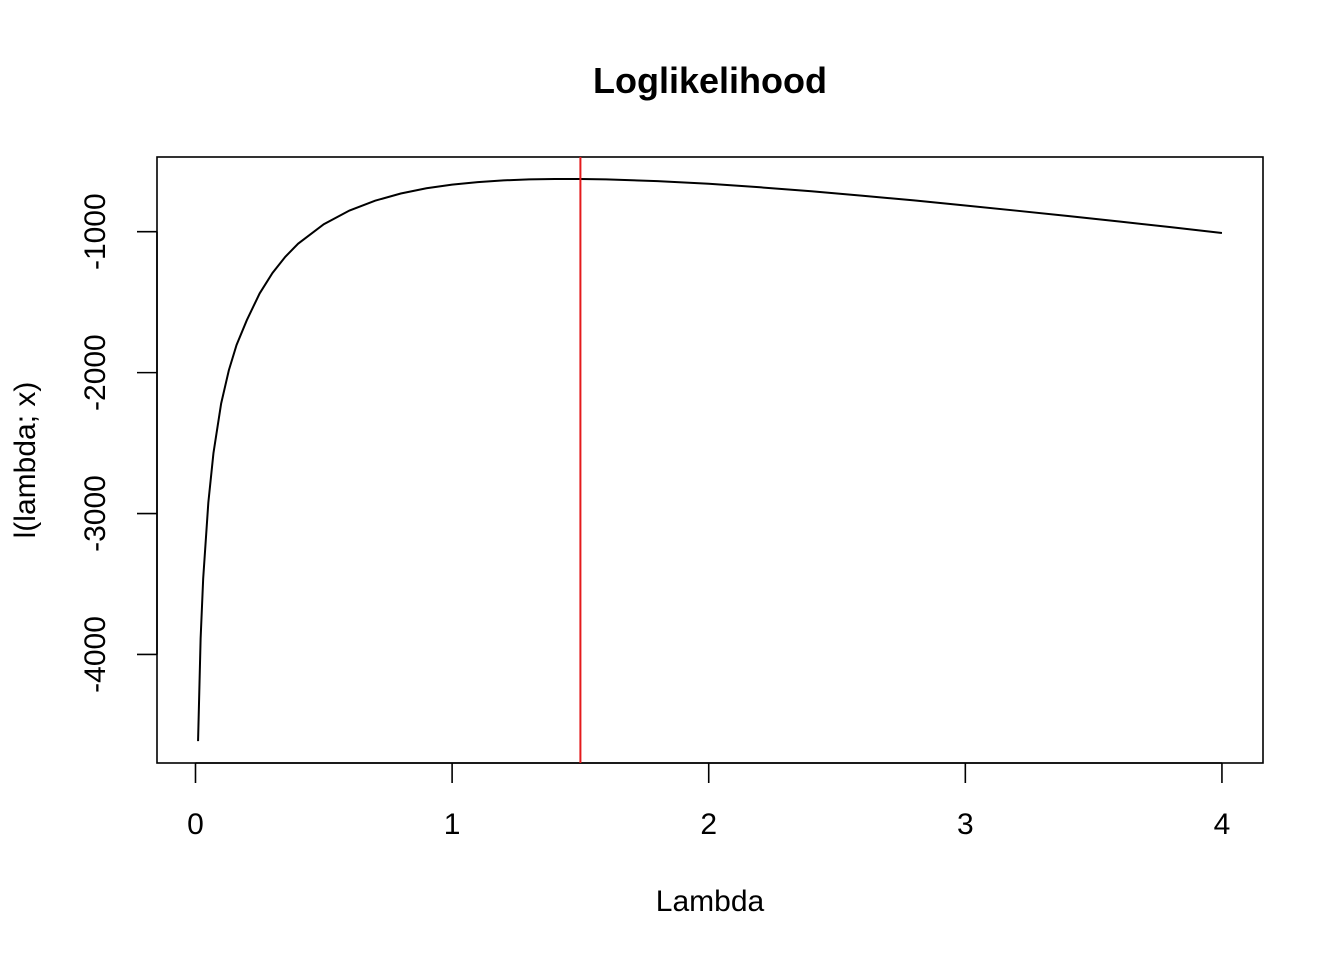 Image resolution: width=1344 pixels, height=960 pixels. Describe the element at coordinates (95, 513) in the screenshot. I see `y-tick-label: -3000` at that location.